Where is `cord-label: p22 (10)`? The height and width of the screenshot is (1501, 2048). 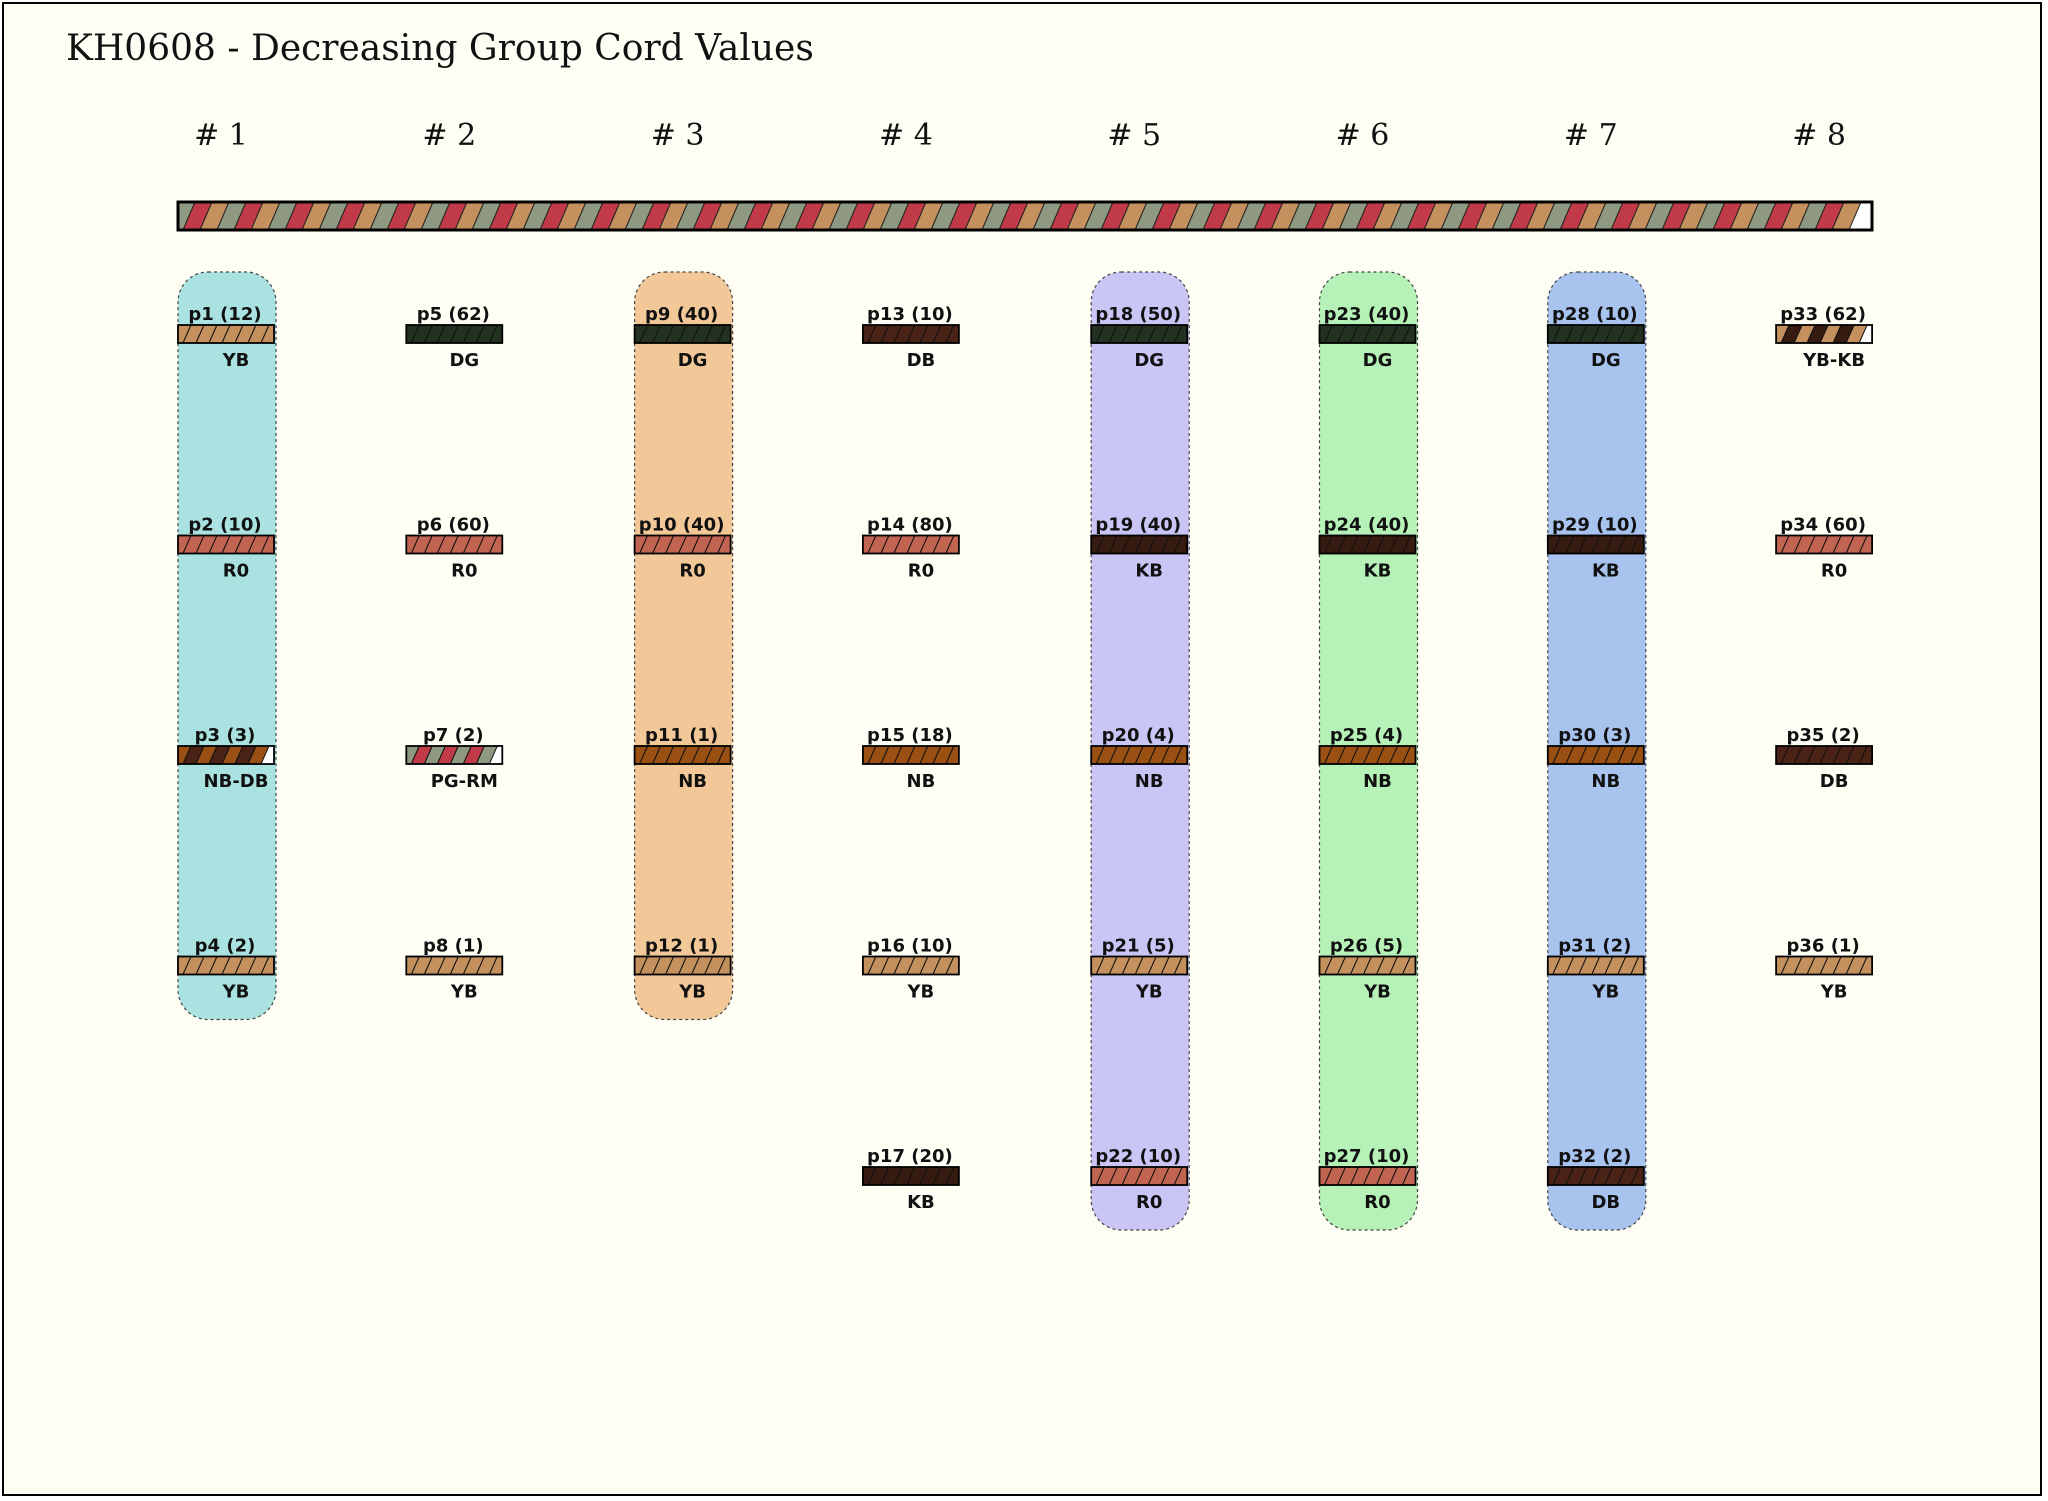
cord-label: p22 (10) is located at coordinates (1138, 1156).